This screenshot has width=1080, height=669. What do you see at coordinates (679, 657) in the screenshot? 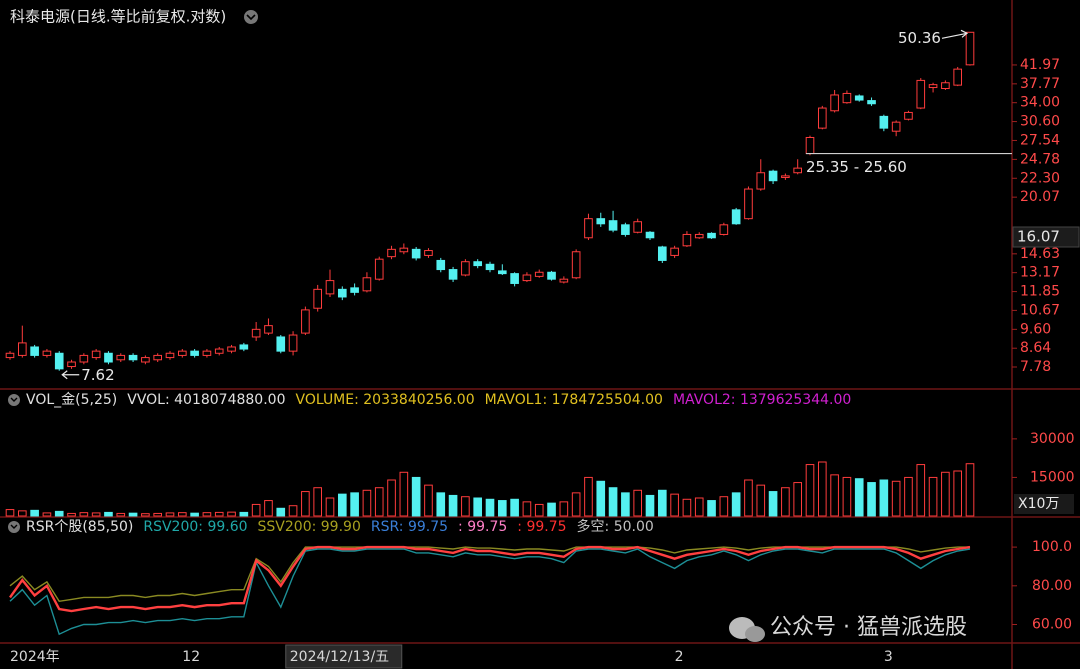
I see `x-tick-label: 2` at bounding box center [679, 657].